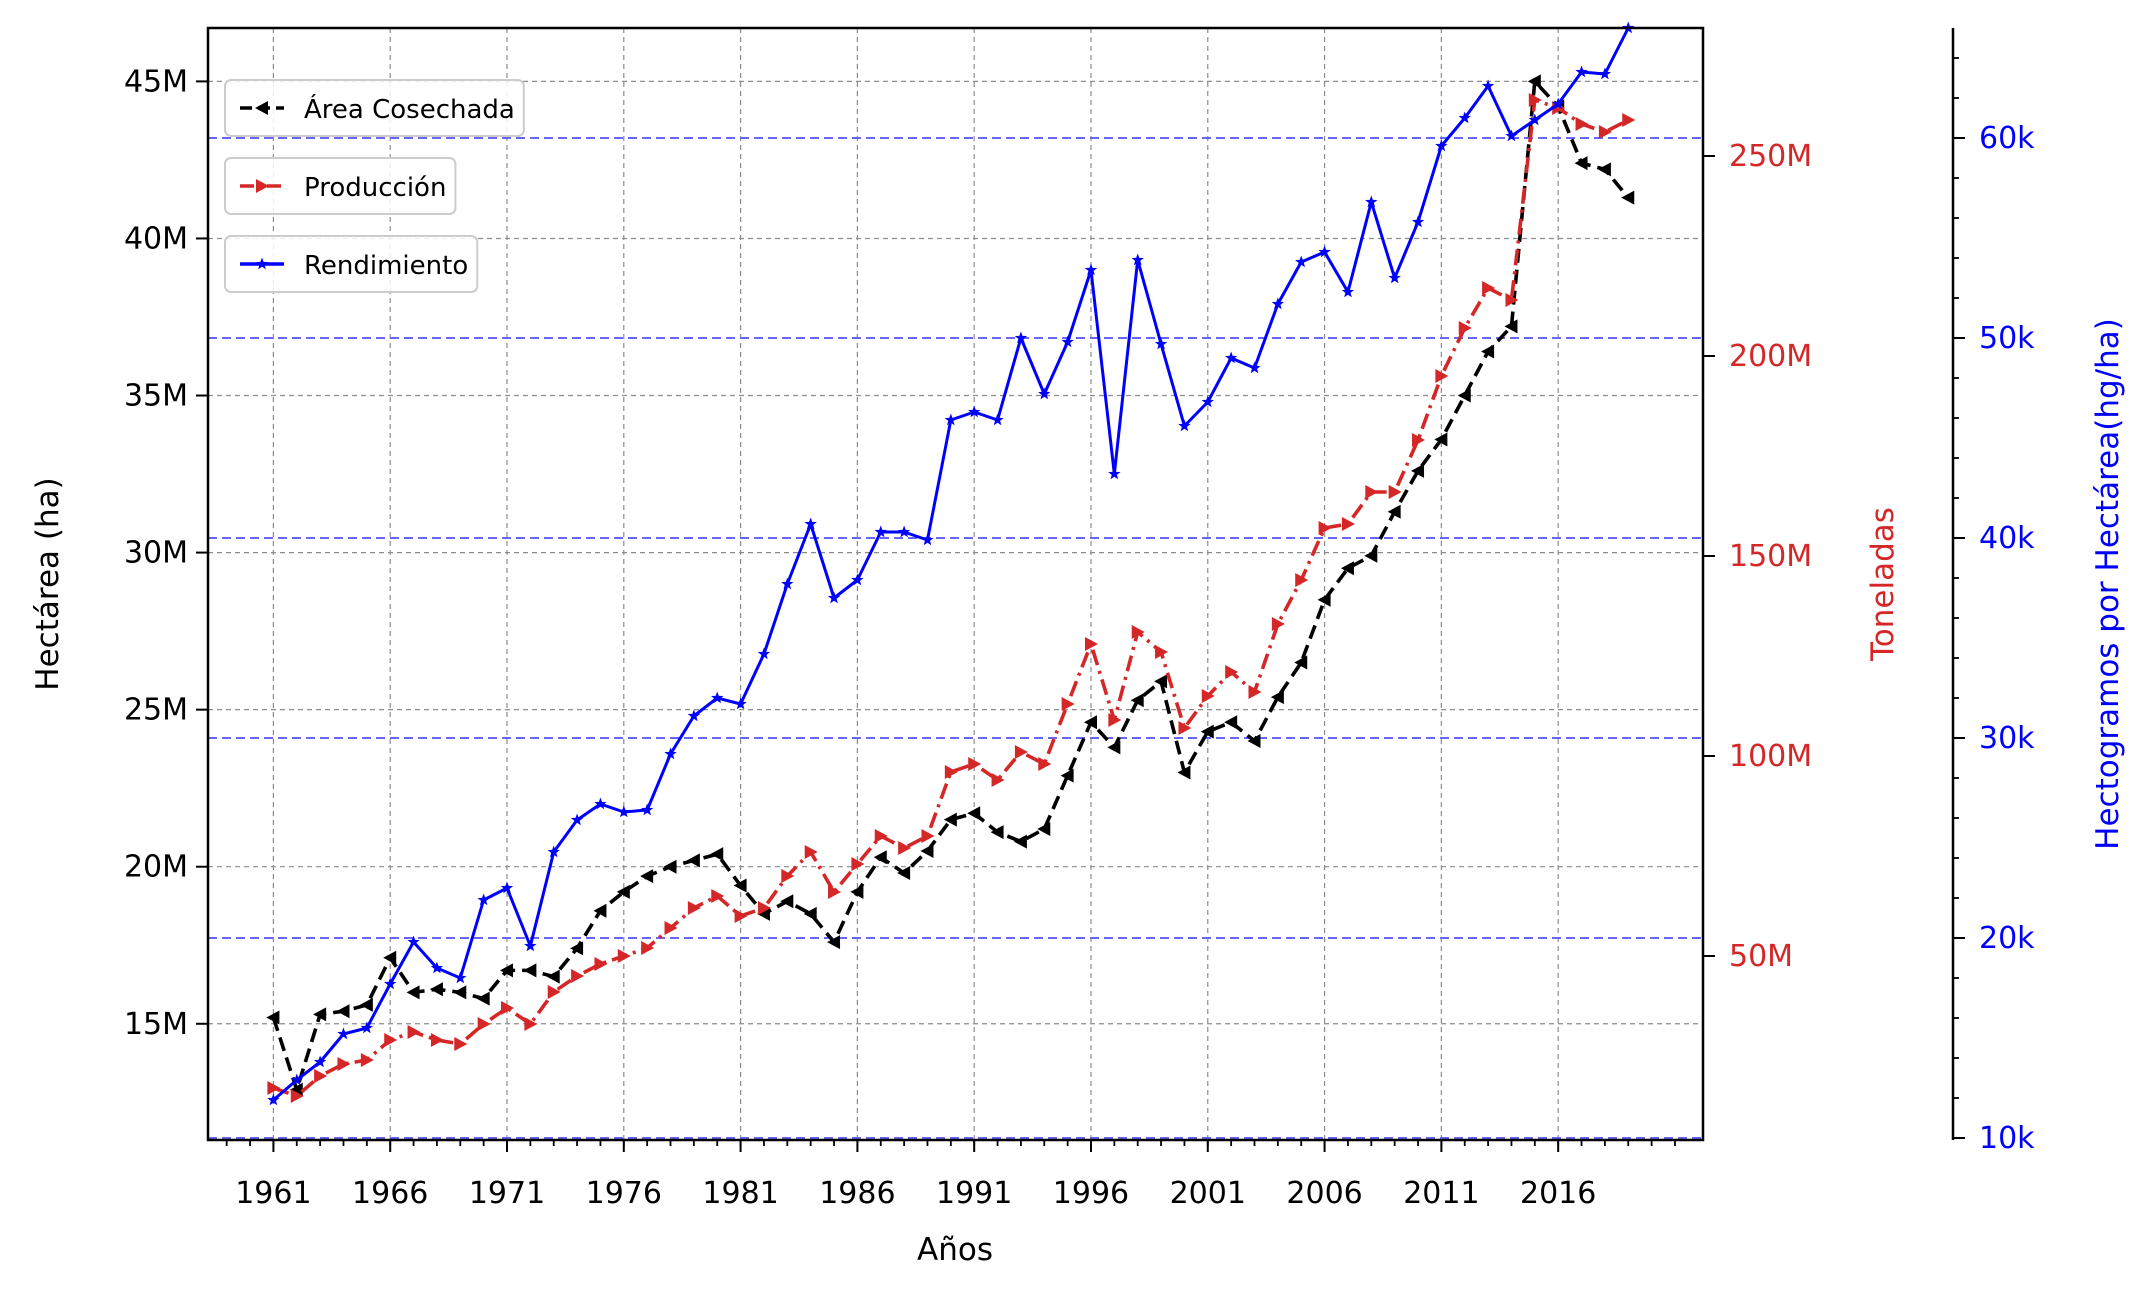 The width and height of the screenshot is (2141, 1298). Describe the element at coordinates (273, 1193) in the screenshot. I see `x-tick-label: 1961` at that location.